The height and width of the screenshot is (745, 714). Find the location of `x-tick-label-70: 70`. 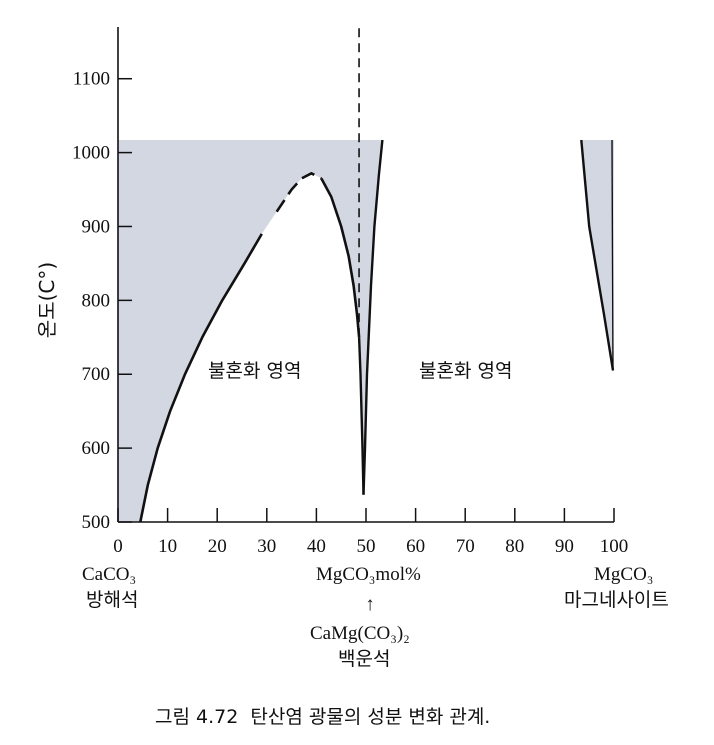

x-tick-label-70: 70 is located at coordinates (465, 546).